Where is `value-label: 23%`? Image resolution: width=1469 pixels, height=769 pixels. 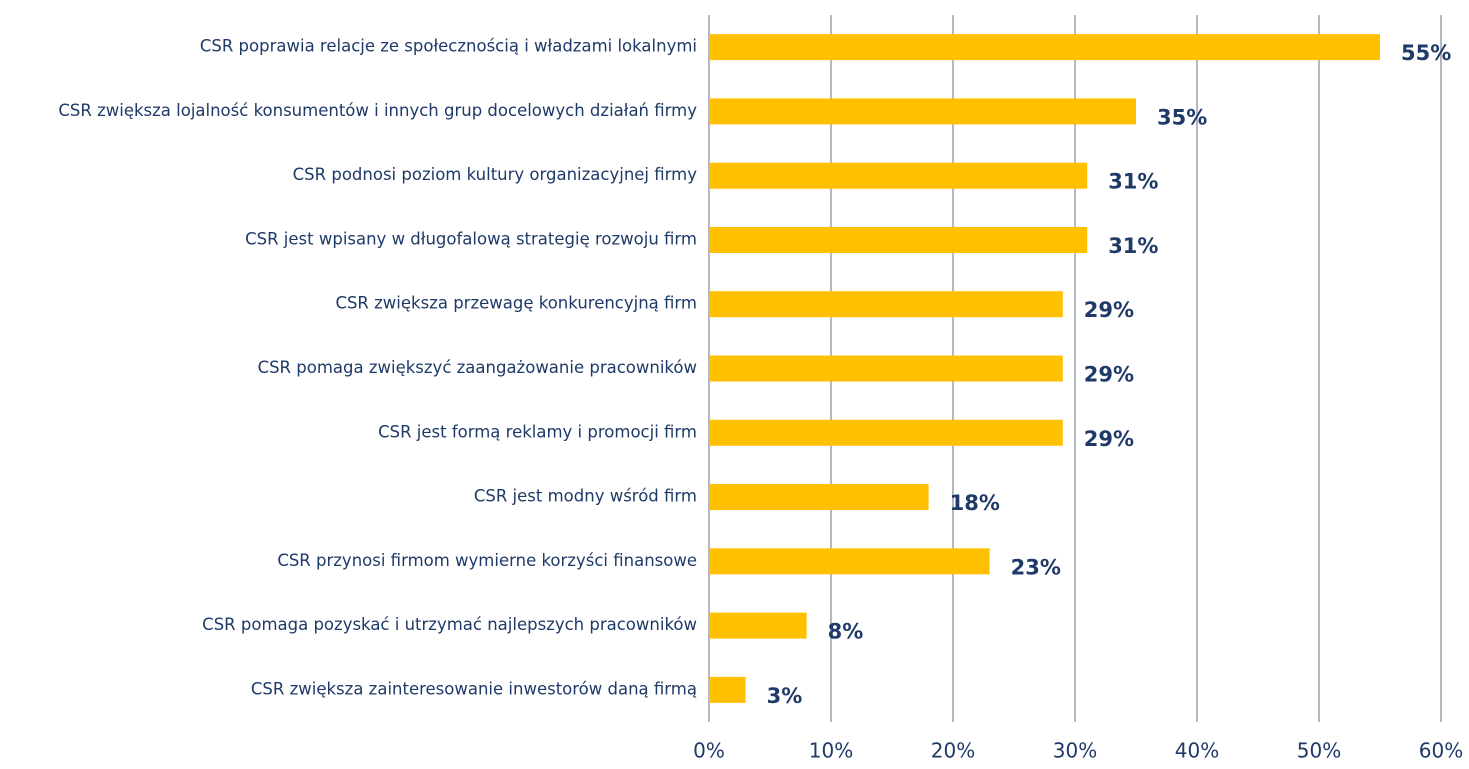 value-label: 23% is located at coordinates (1036, 567).